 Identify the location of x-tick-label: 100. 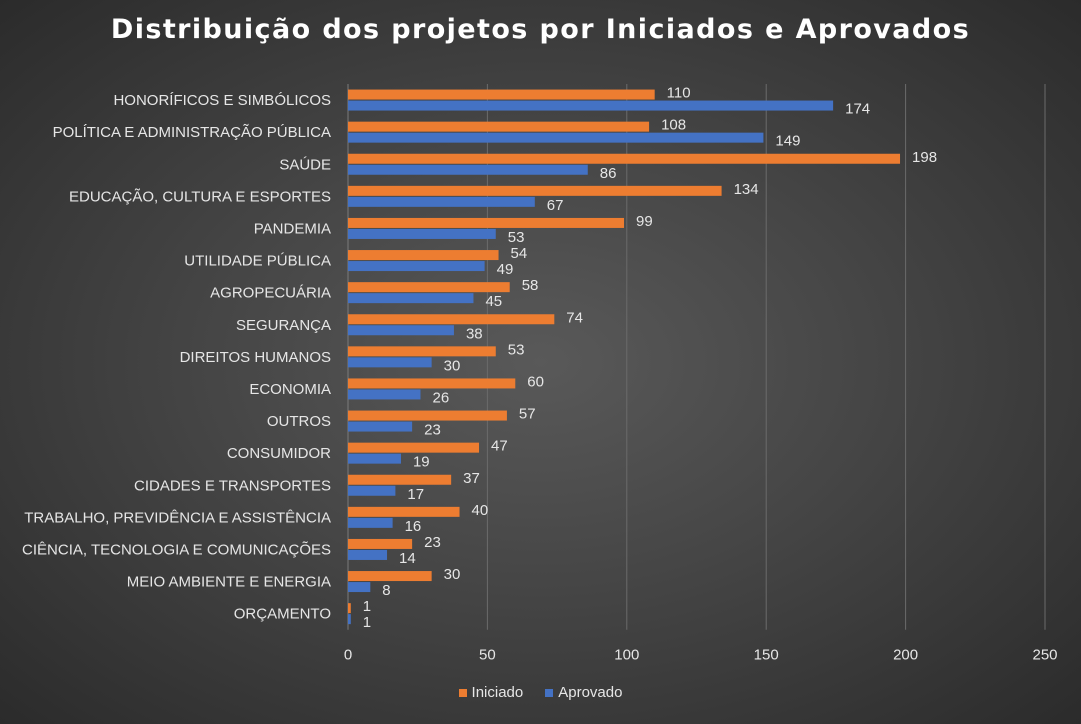
(626, 655).